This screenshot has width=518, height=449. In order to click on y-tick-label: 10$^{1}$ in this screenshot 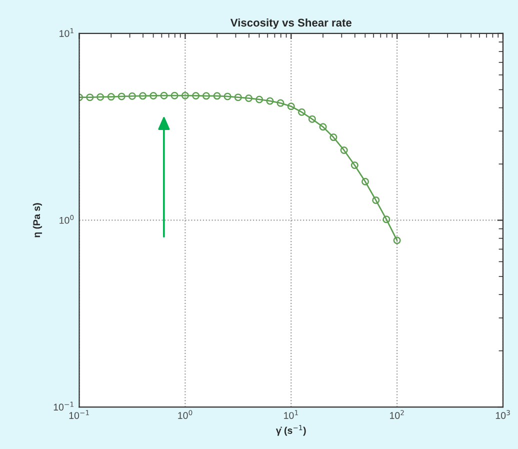, I will do `click(67, 32)`.